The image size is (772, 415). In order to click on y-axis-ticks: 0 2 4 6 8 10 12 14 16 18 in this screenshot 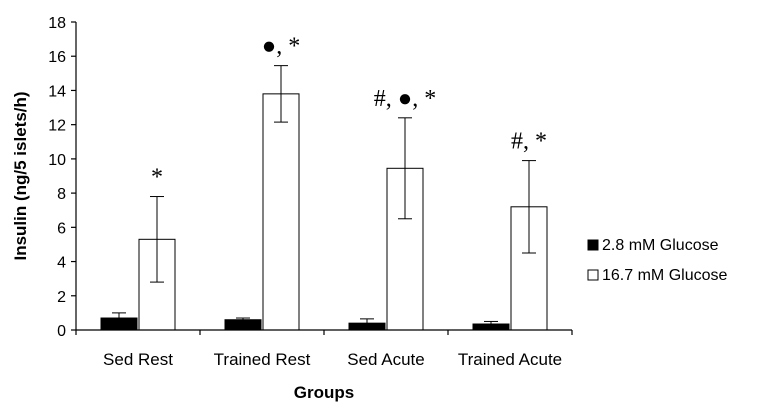, I will do `click(62, 177)`.